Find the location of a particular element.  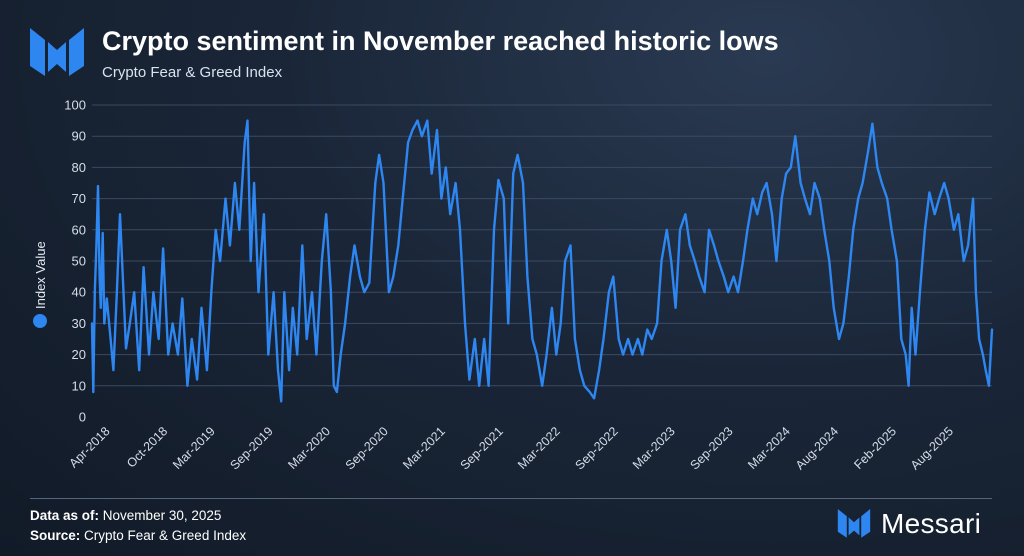

y-tick-label: 30 is located at coordinates (79, 323).